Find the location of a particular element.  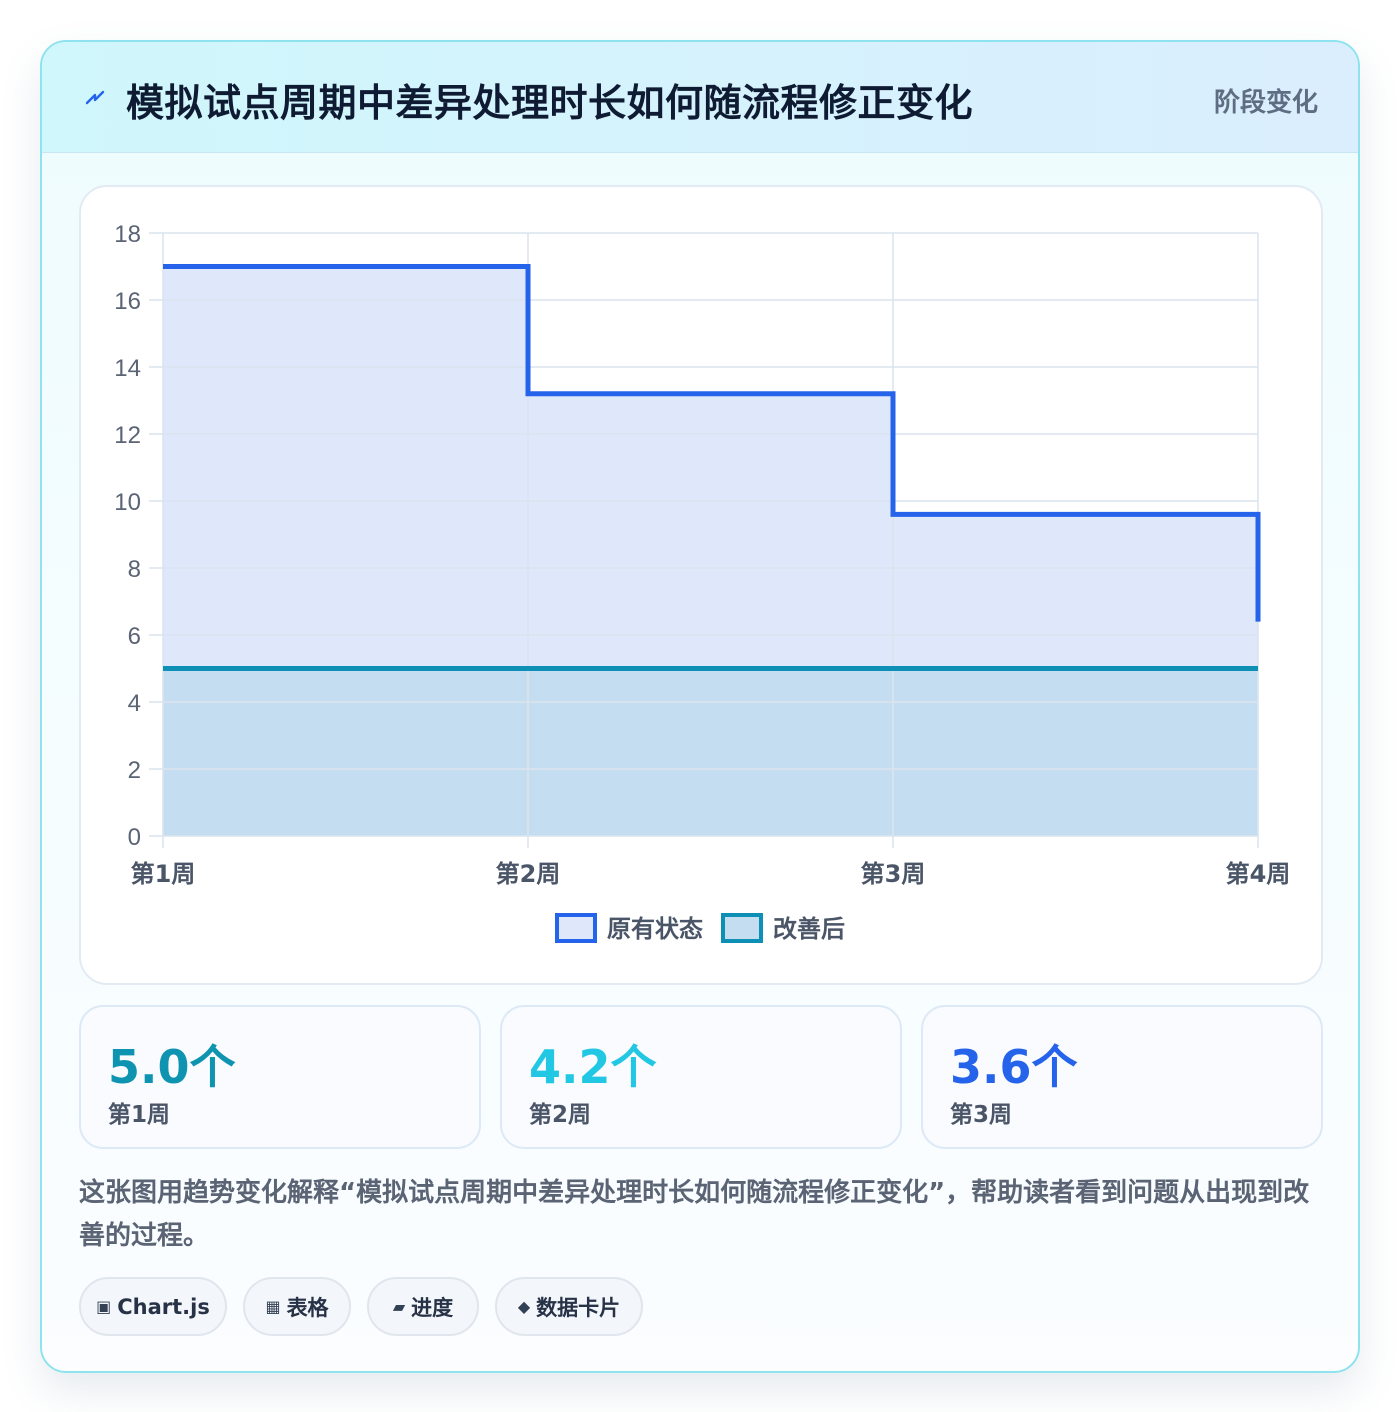

x-tick-label: 第4周 is located at coordinates (1258, 874).